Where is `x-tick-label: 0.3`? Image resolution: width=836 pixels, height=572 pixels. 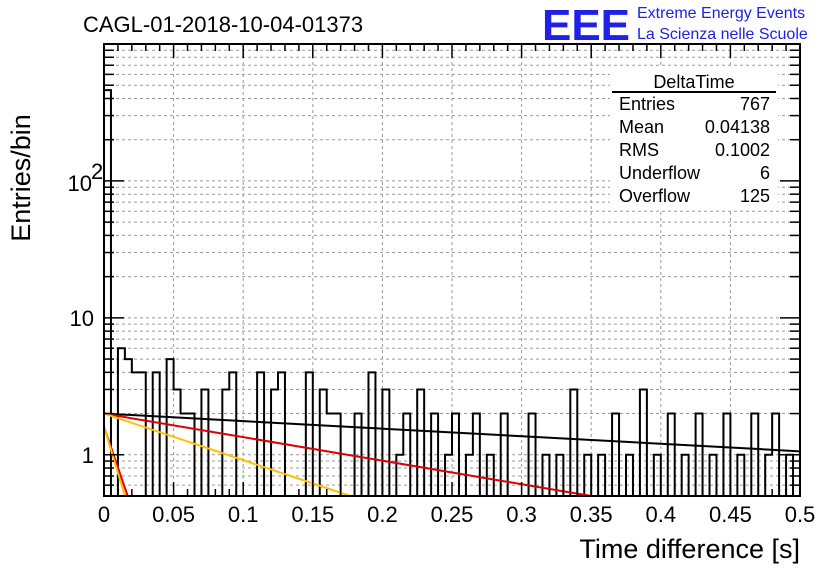 x-tick-label: 0.3 is located at coordinates (521, 514).